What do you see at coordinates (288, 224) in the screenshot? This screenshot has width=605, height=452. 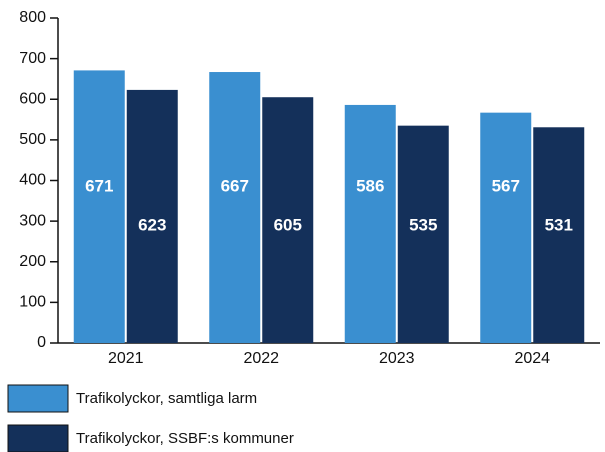 I see `bar-label: 605` at bounding box center [288, 224].